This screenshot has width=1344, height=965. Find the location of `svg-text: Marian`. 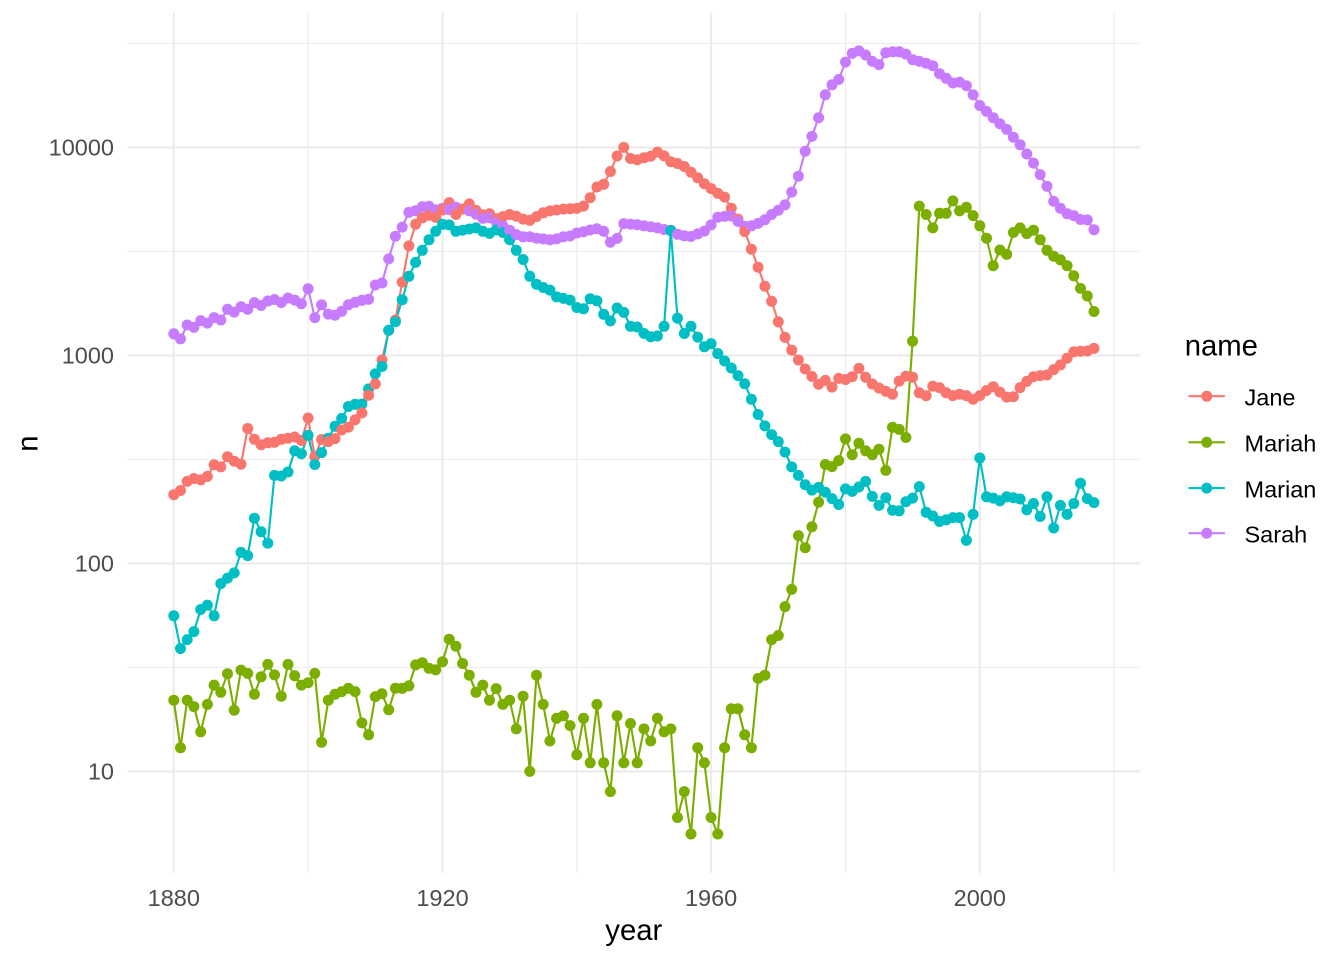

svg-text: Marian is located at coordinates (1281, 490).